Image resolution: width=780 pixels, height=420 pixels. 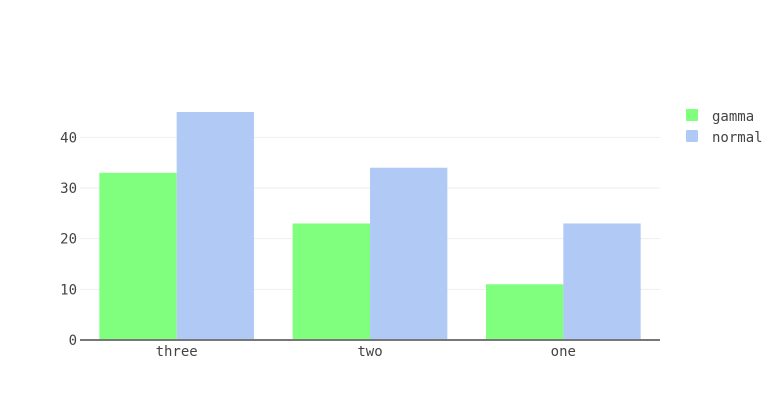 What do you see at coordinates (215, 226) in the screenshot?
I see `bar-normal-three` at bounding box center [215, 226].